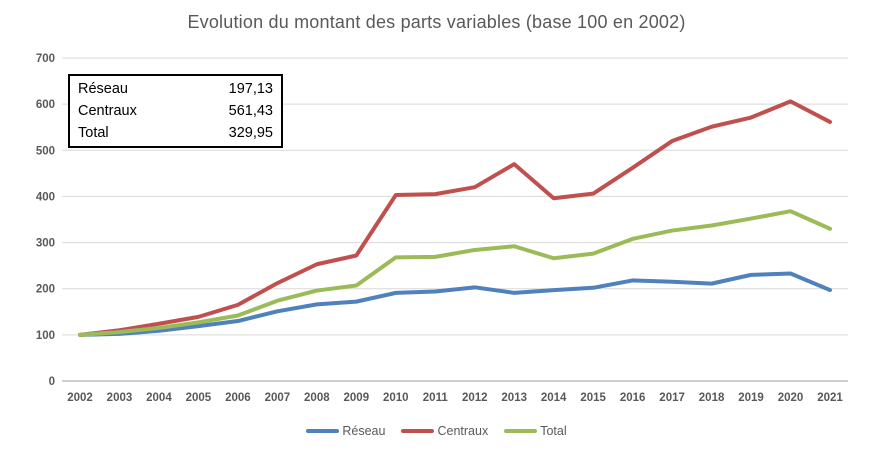 Image resolution: width=873 pixels, height=460 pixels. Describe the element at coordinates (107, 111) in the screenshot. I see `summary-label: Centraux` at that location.